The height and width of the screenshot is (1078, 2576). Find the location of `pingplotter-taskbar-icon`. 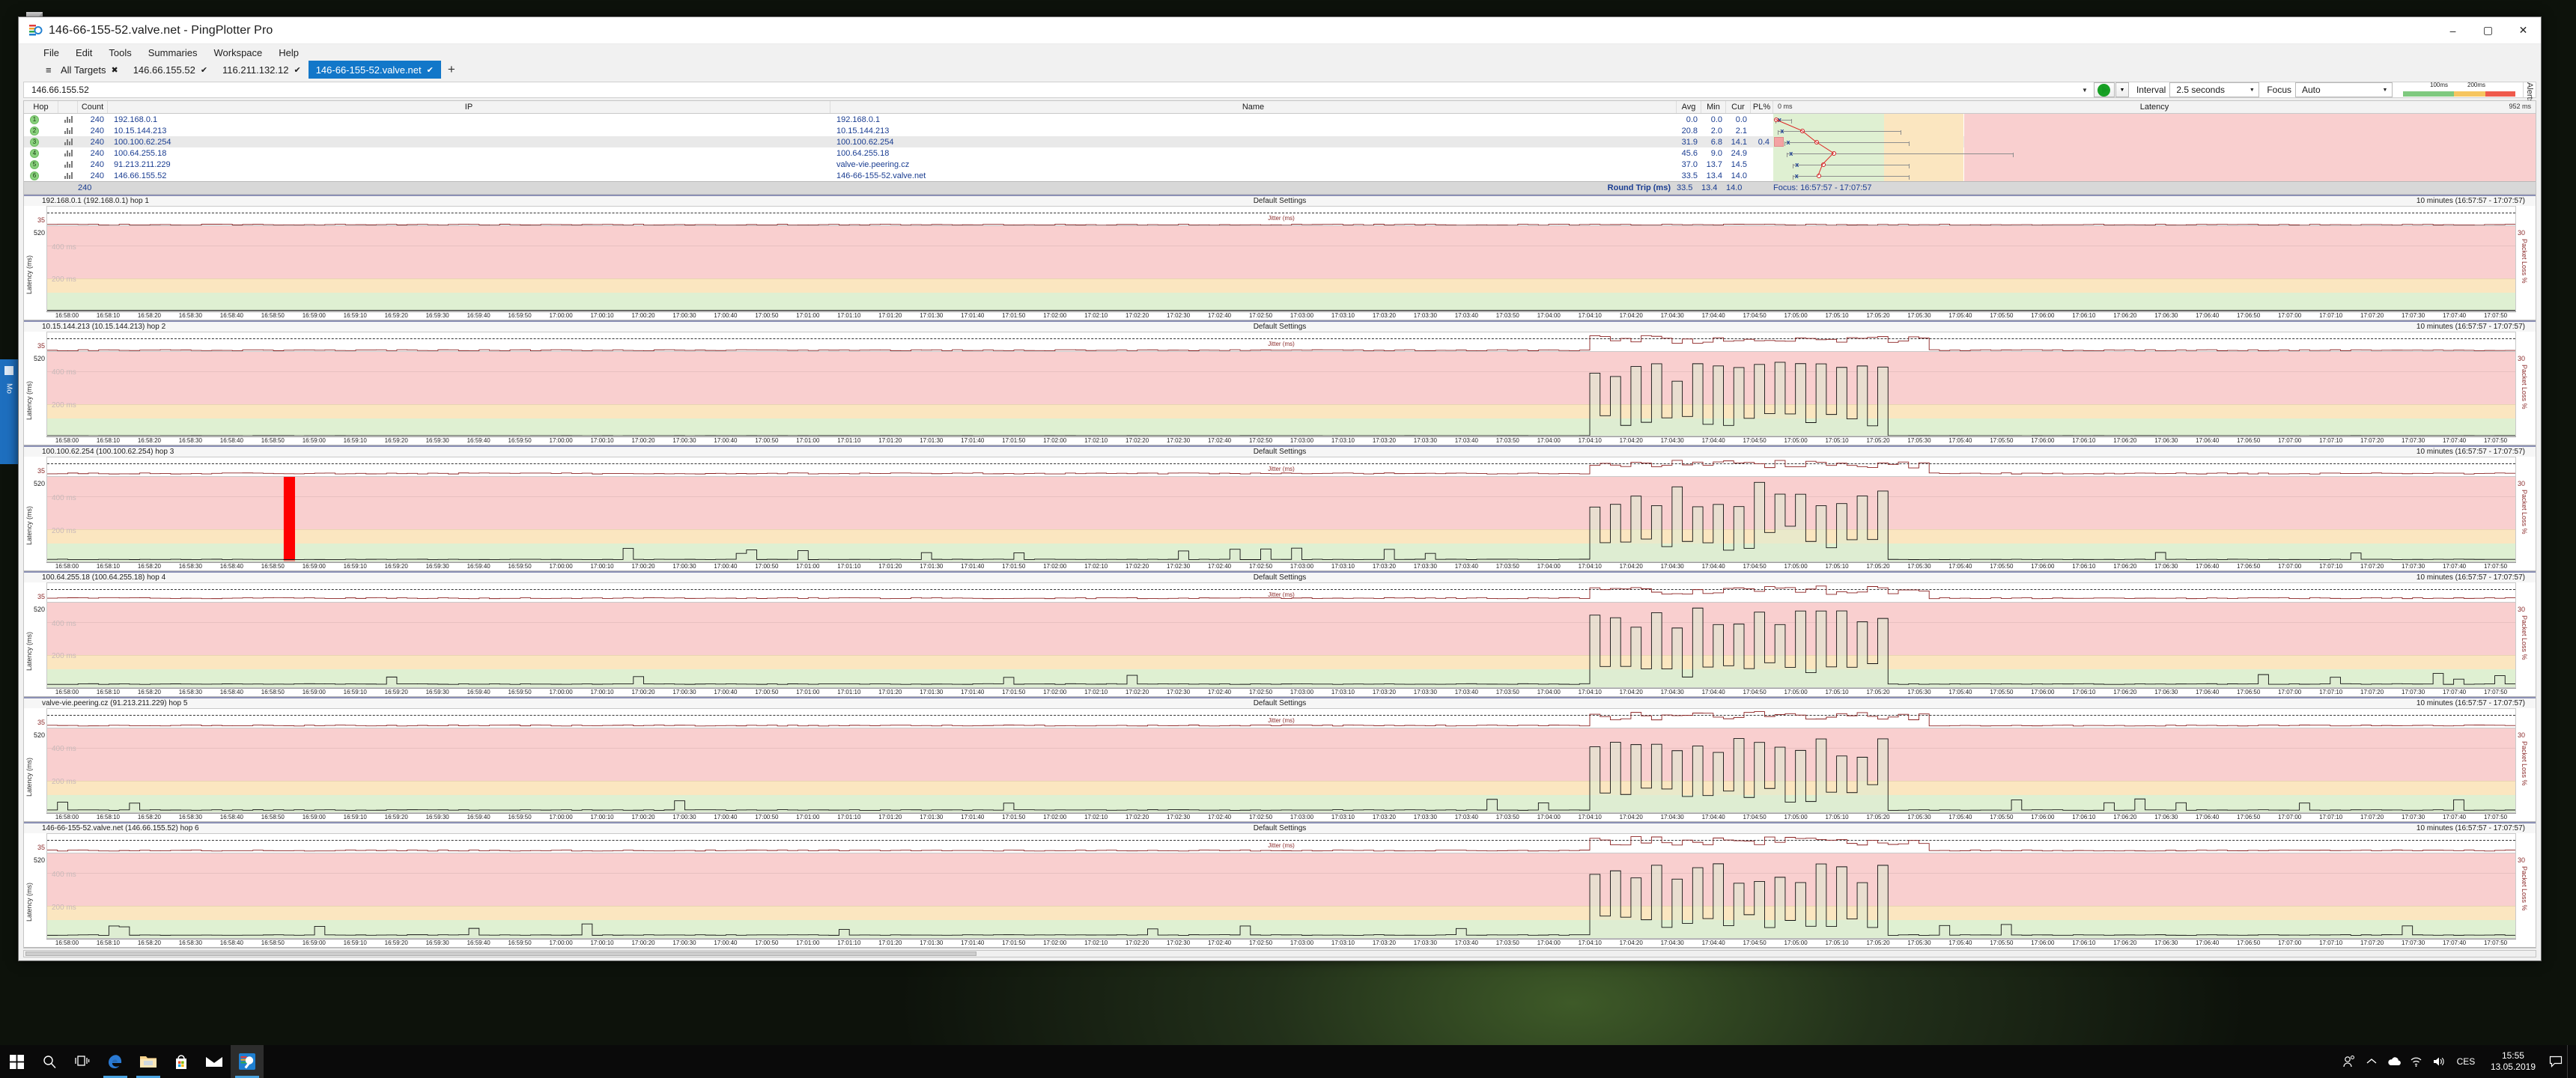

pingplotter-taskbar-icon is located at coordinates (247, 1061).